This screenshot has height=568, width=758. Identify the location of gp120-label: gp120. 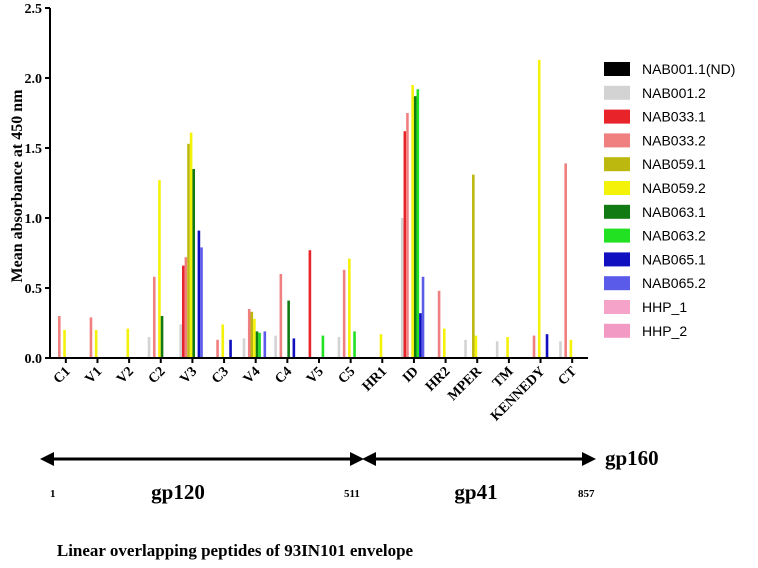
(178, 492).